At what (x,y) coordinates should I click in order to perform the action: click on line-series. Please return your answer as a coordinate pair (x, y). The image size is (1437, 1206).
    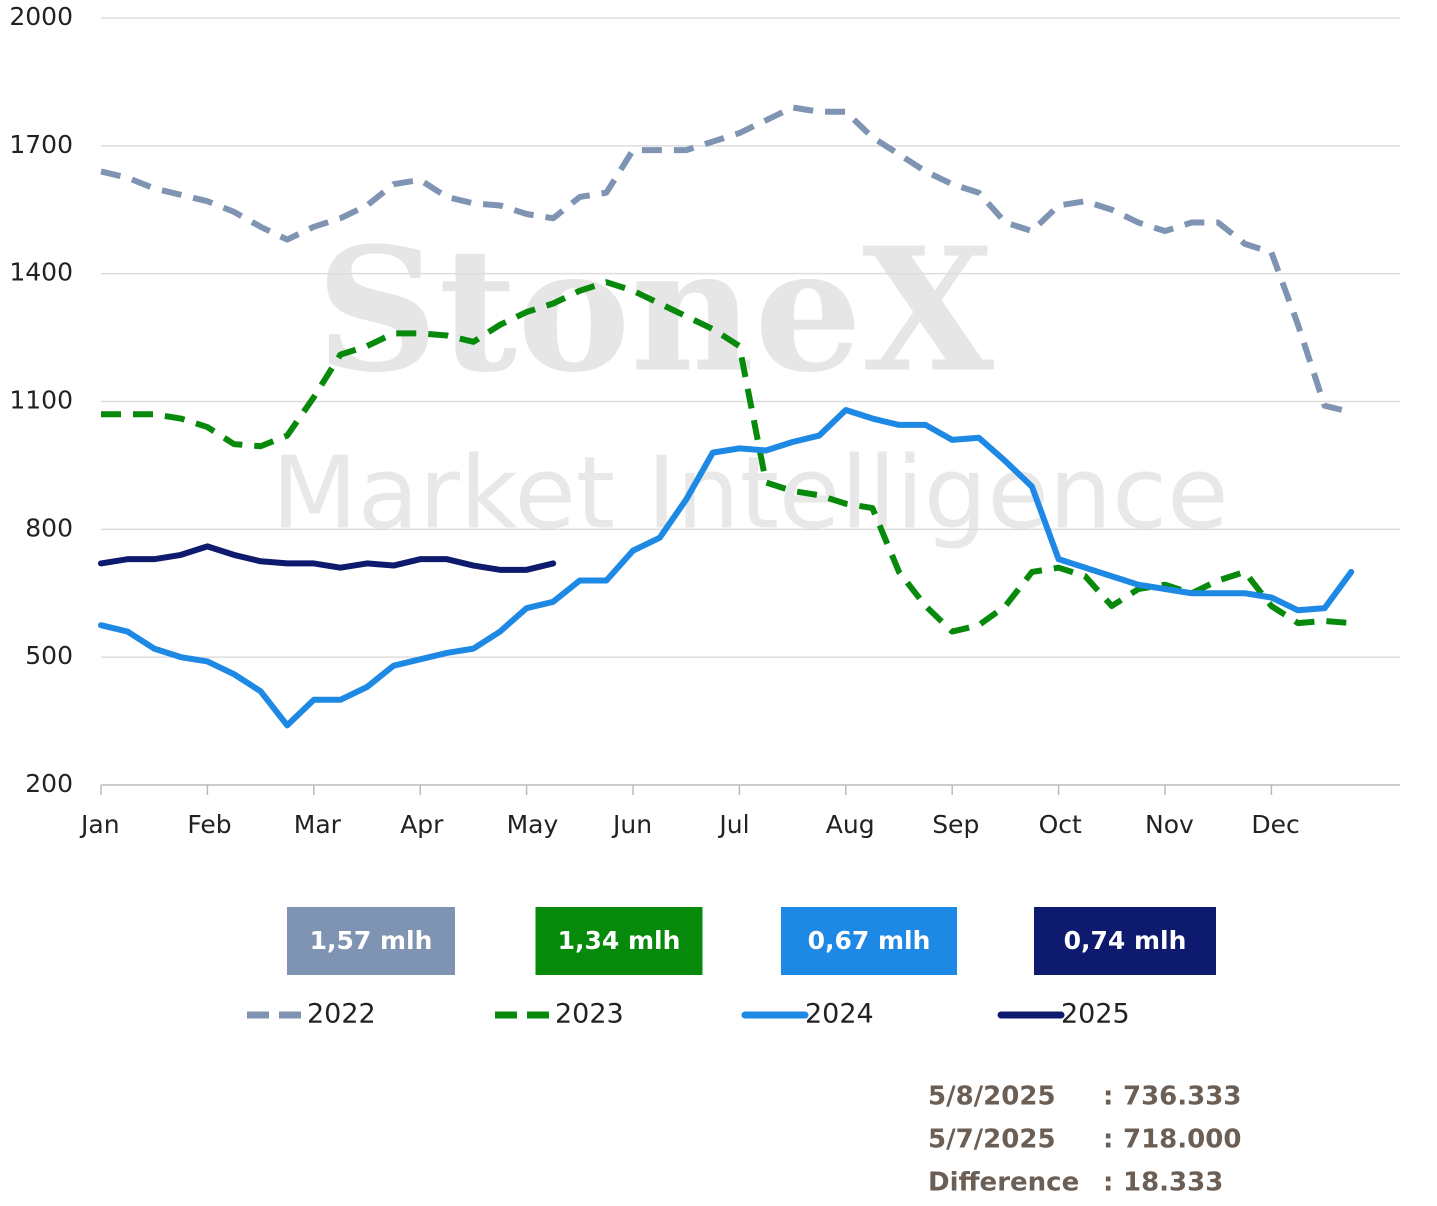
    Looking at the image, I should click on (327, 558).